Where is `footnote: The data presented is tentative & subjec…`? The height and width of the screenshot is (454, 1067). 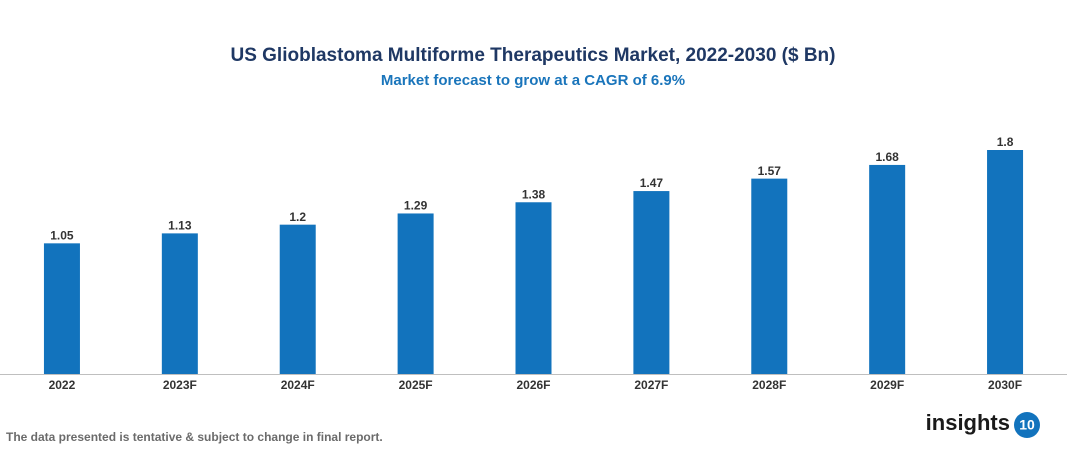
footnote: The data presented is tentative & subjec… is located at coordinates (194, 437).